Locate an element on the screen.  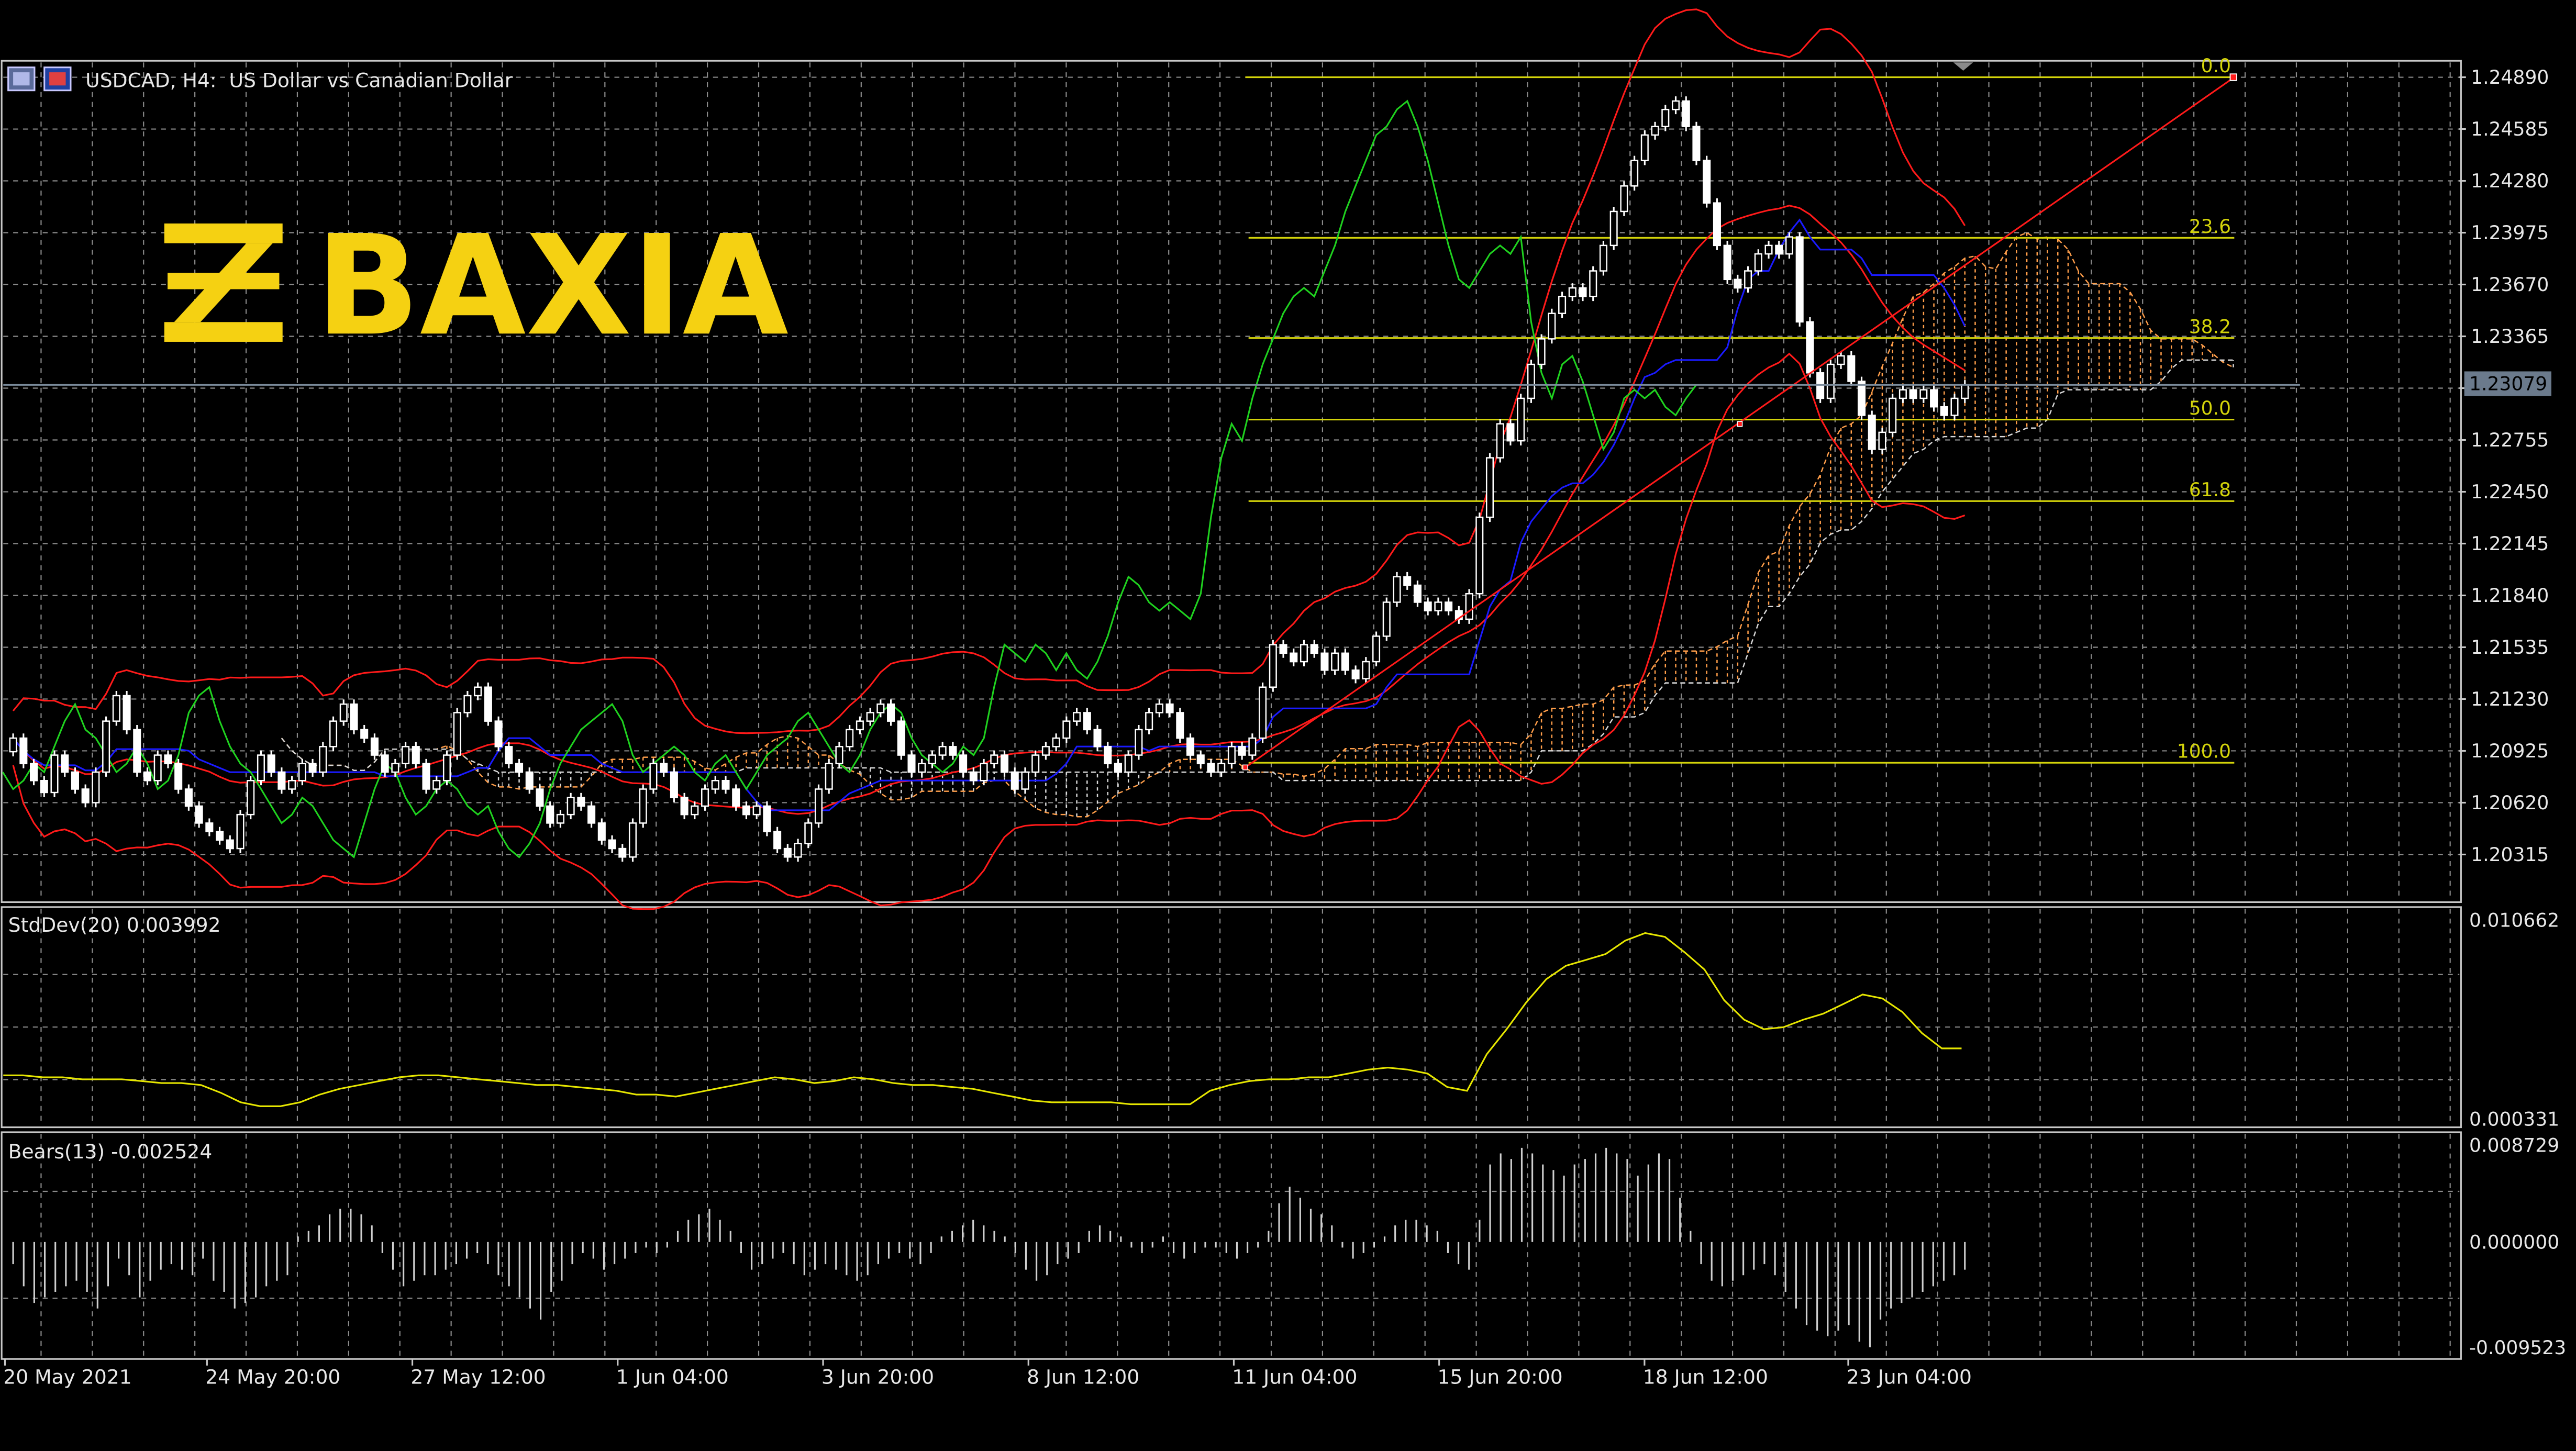
trend-line-handle is located at coordinates (2233, 77).